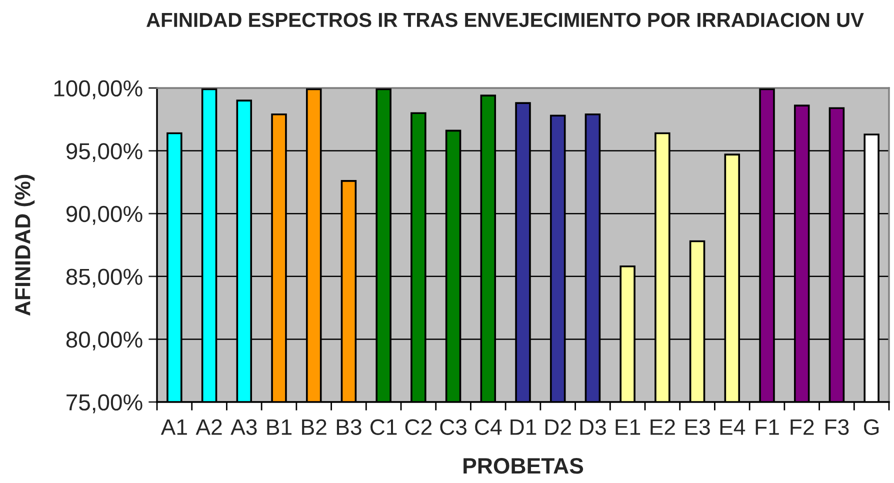  What do you see at coordinates (383, 427) in the screenshot?
I see `x-tick-label: C1` at bounding box center [383, 427].